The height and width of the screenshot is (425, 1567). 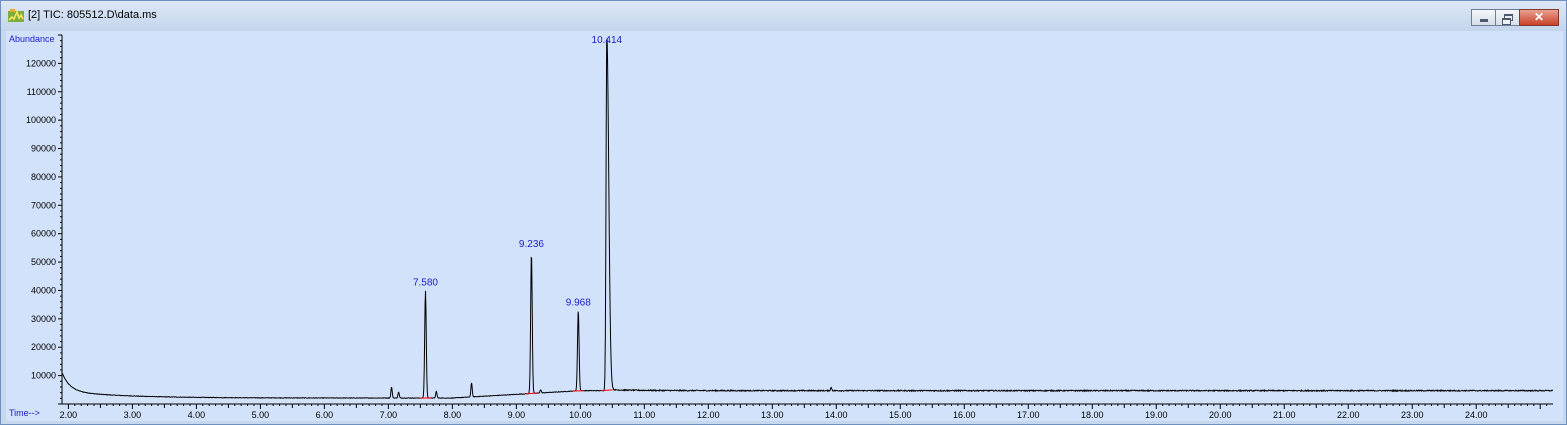 I want to click on minimize-icon, so click(x=1484, y=20).